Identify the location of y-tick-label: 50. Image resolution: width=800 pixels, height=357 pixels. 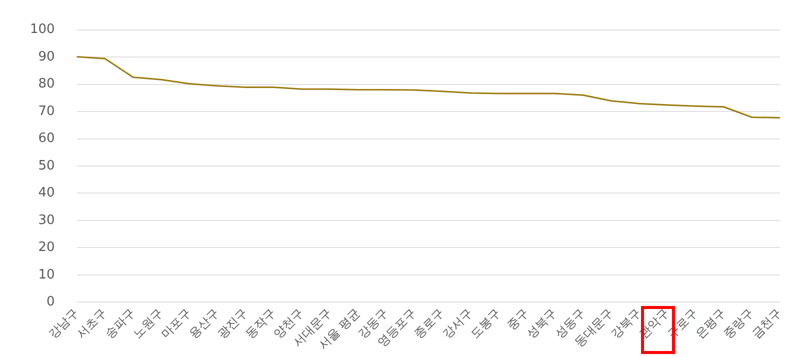
(46, 166).